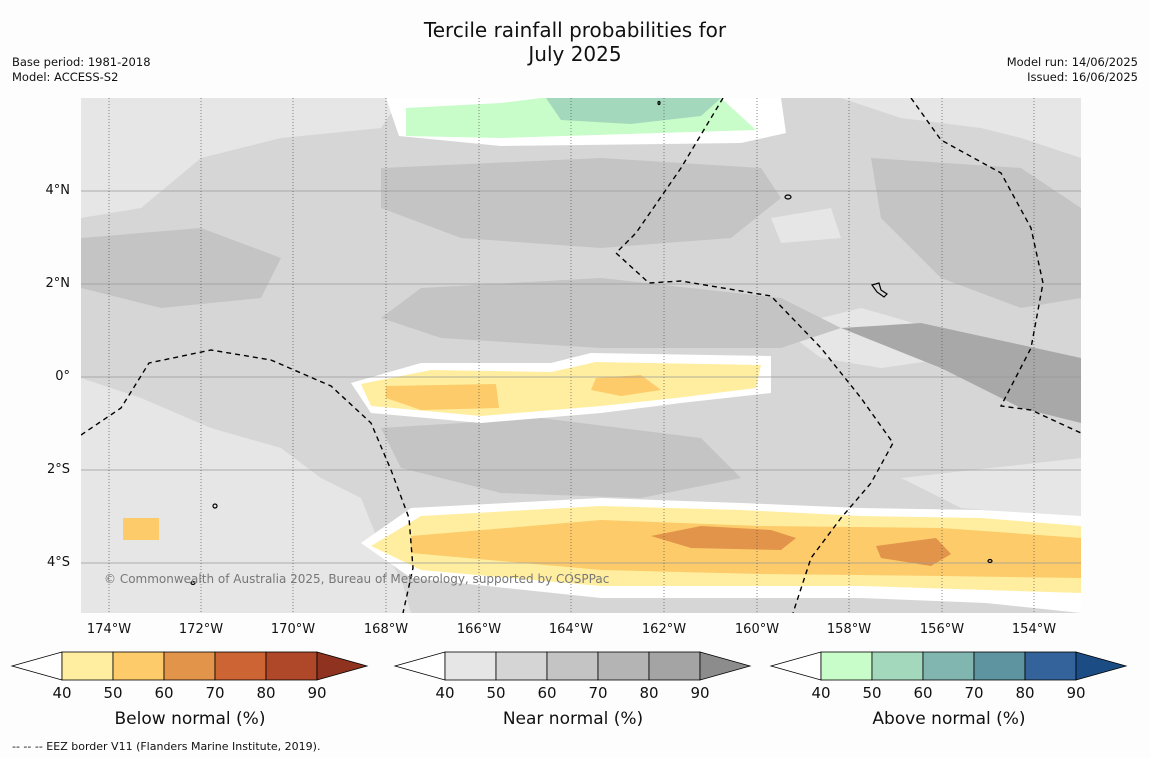 The image size is (1150, 758). I want to click on near-tick-70: 70, so click(598, 693).